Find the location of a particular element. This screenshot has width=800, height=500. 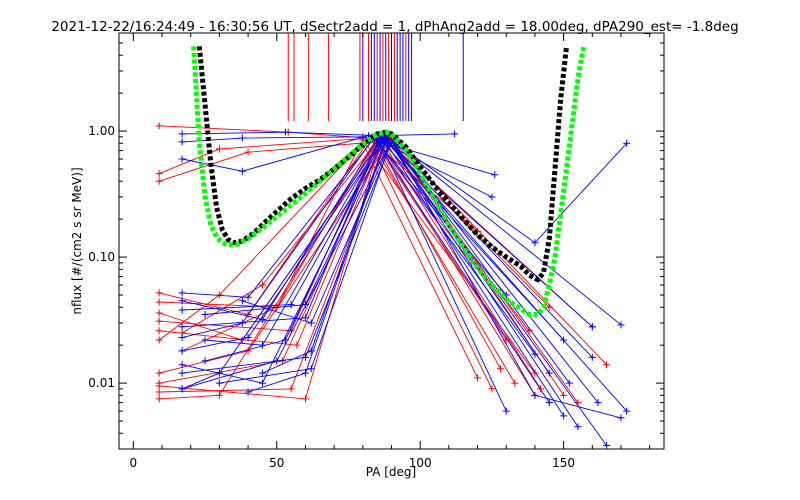

x-axis-label: PA [deg] is located at coordinates (391, 472).